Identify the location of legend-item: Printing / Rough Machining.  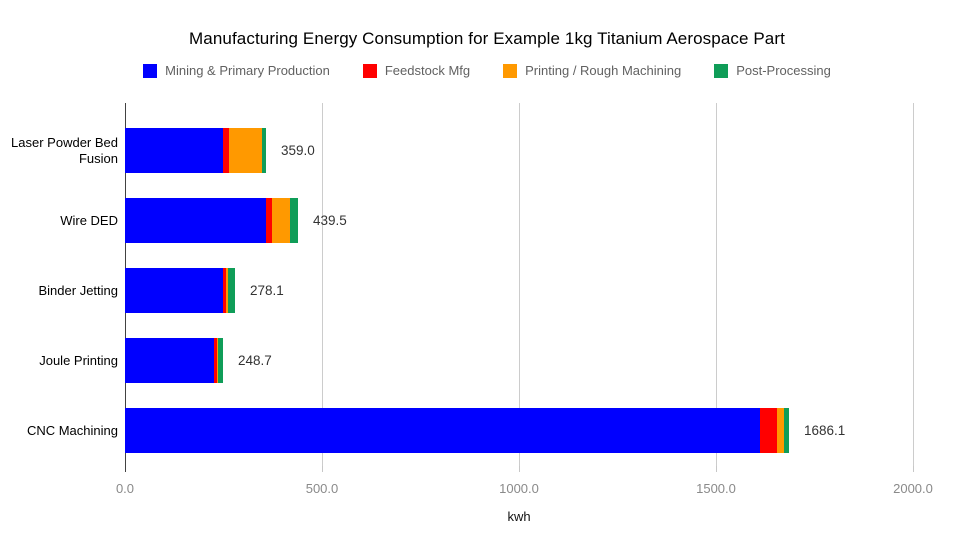
(592, 70).